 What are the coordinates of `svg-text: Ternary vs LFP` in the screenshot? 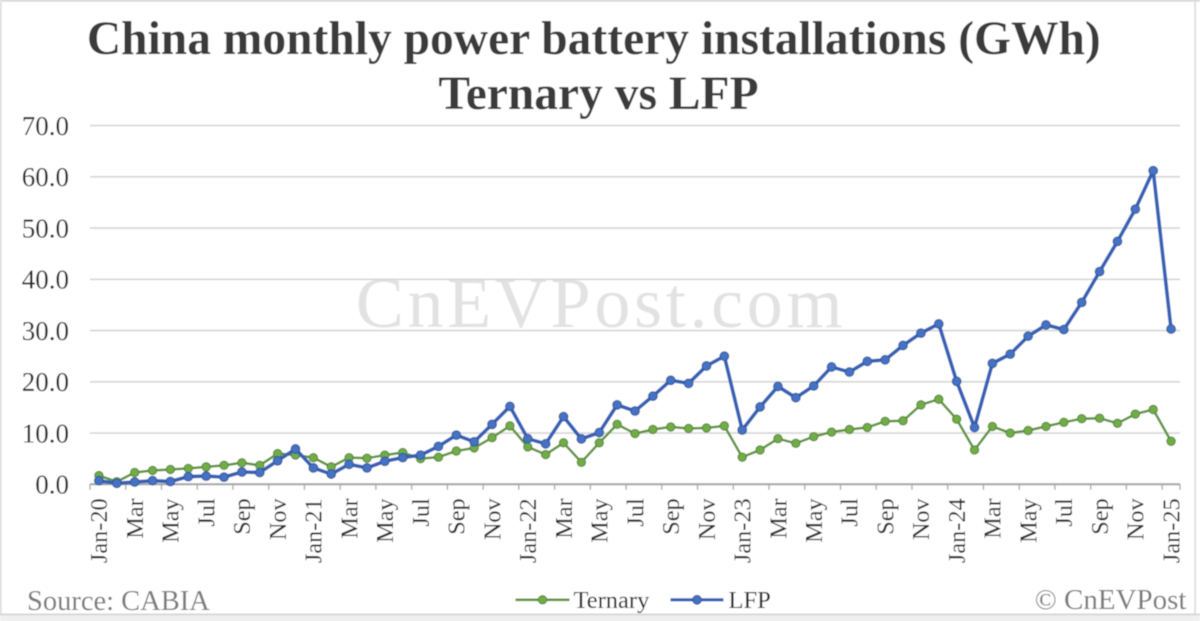 It's located at (598, 94).